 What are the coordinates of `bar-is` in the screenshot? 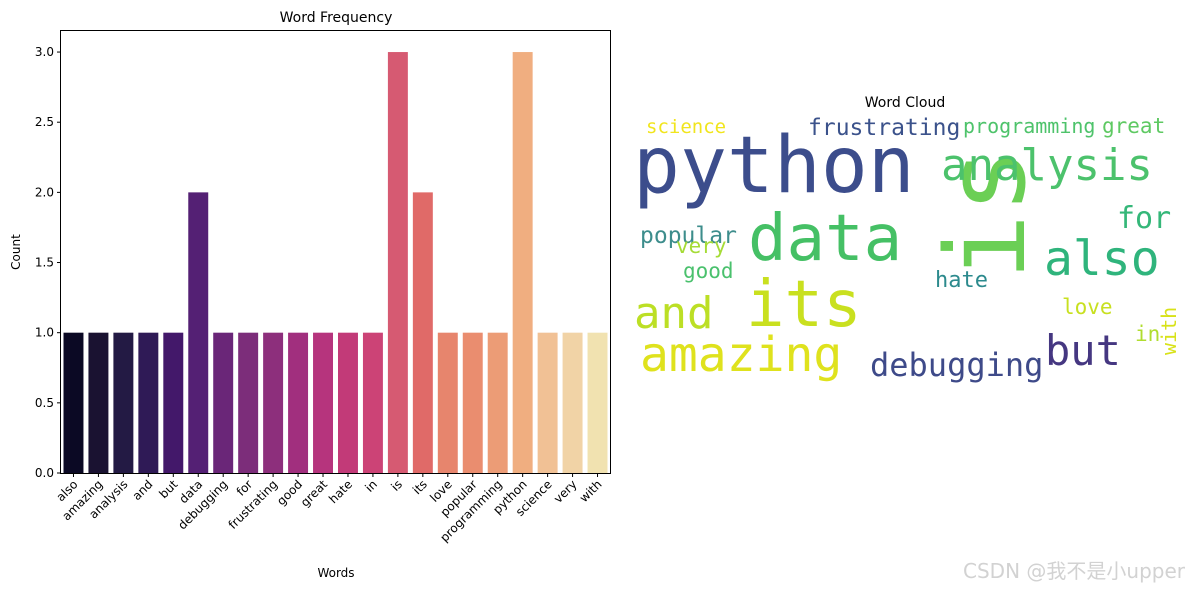 It's located at (397, 263).